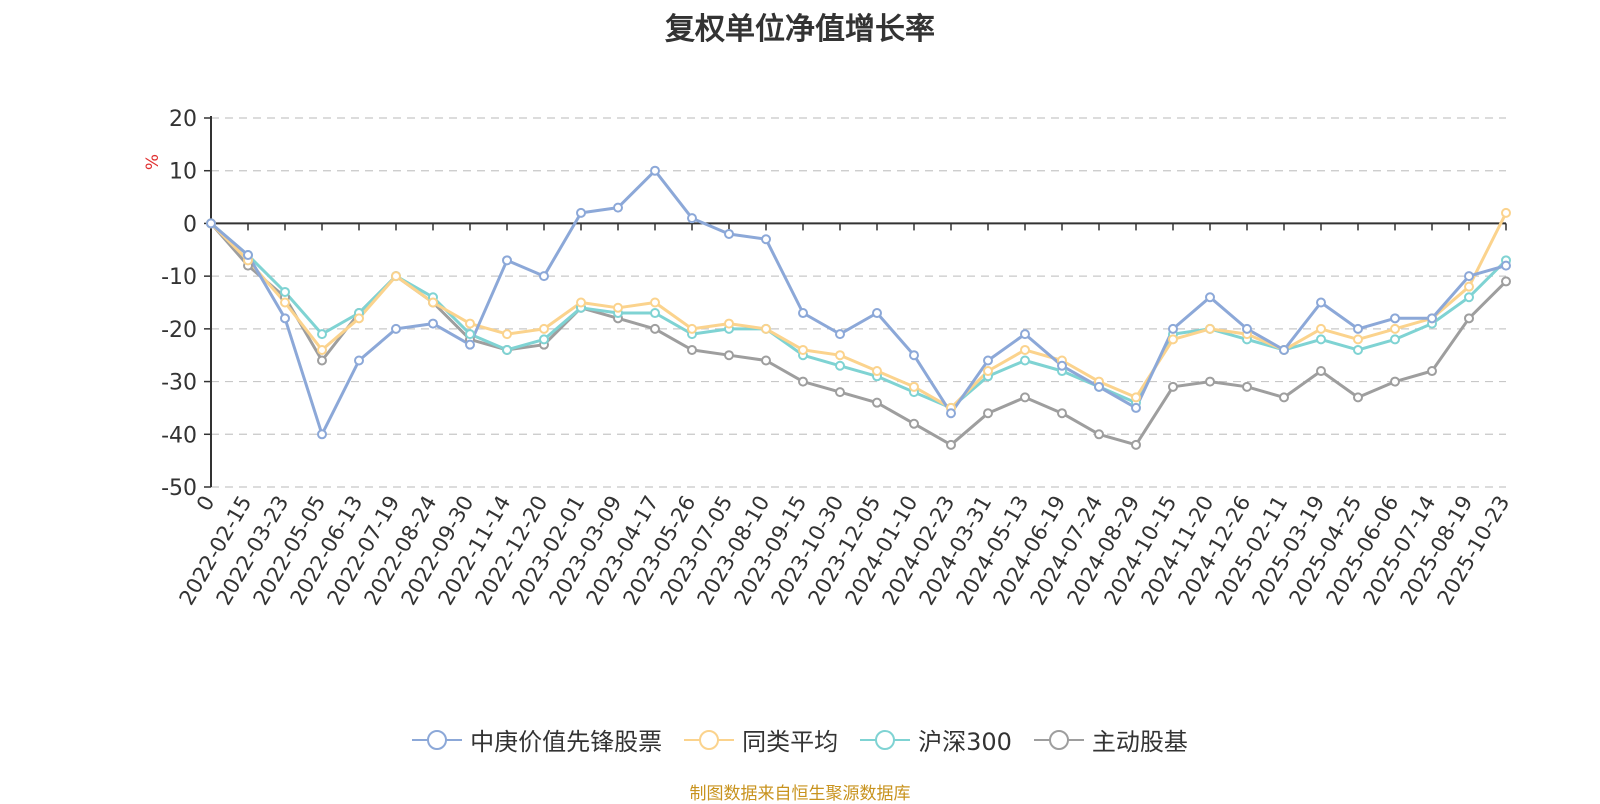  Describe the element at coordinates (179, 304) in the screenshot. I see `y-tick-labels: 20 10 0 -10 -20 -30 -40 -50` at that location.